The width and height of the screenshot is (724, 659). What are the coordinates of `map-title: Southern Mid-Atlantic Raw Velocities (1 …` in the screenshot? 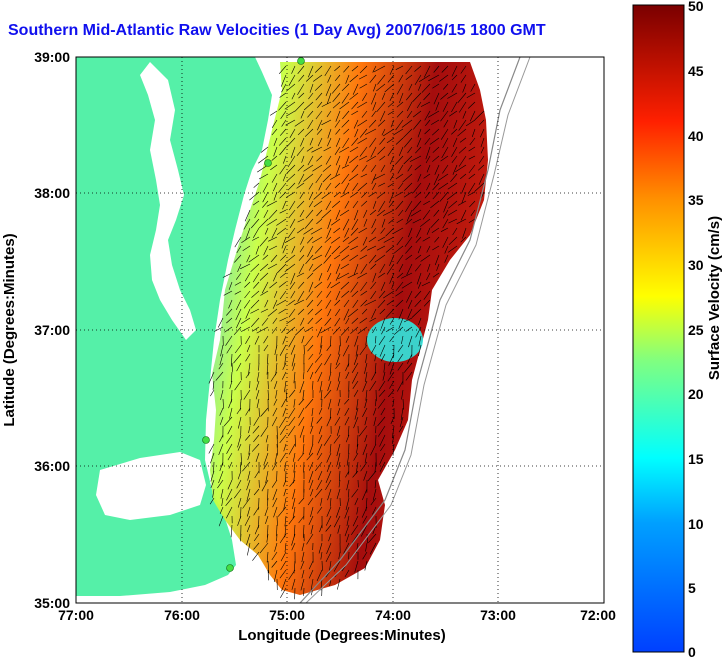 It's located at (277, 30).